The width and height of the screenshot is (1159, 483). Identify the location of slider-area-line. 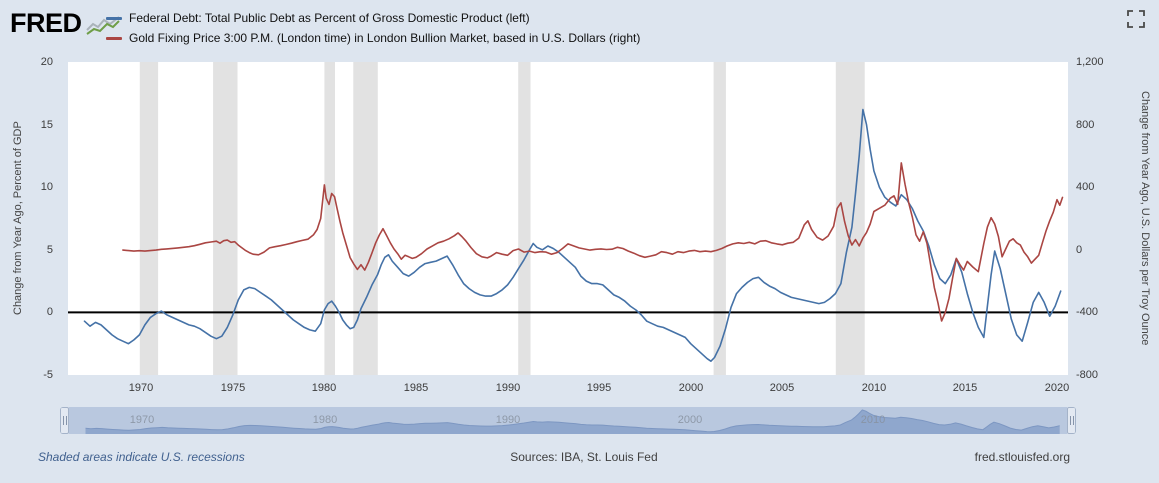
(572, 421).